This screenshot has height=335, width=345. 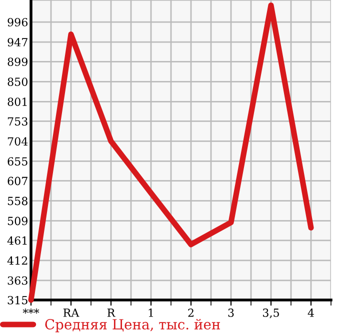 What do you see at coordinates (18, 181) in the screenshot?
I see `y-tick-label: 607` at bounding box center [18, 181].